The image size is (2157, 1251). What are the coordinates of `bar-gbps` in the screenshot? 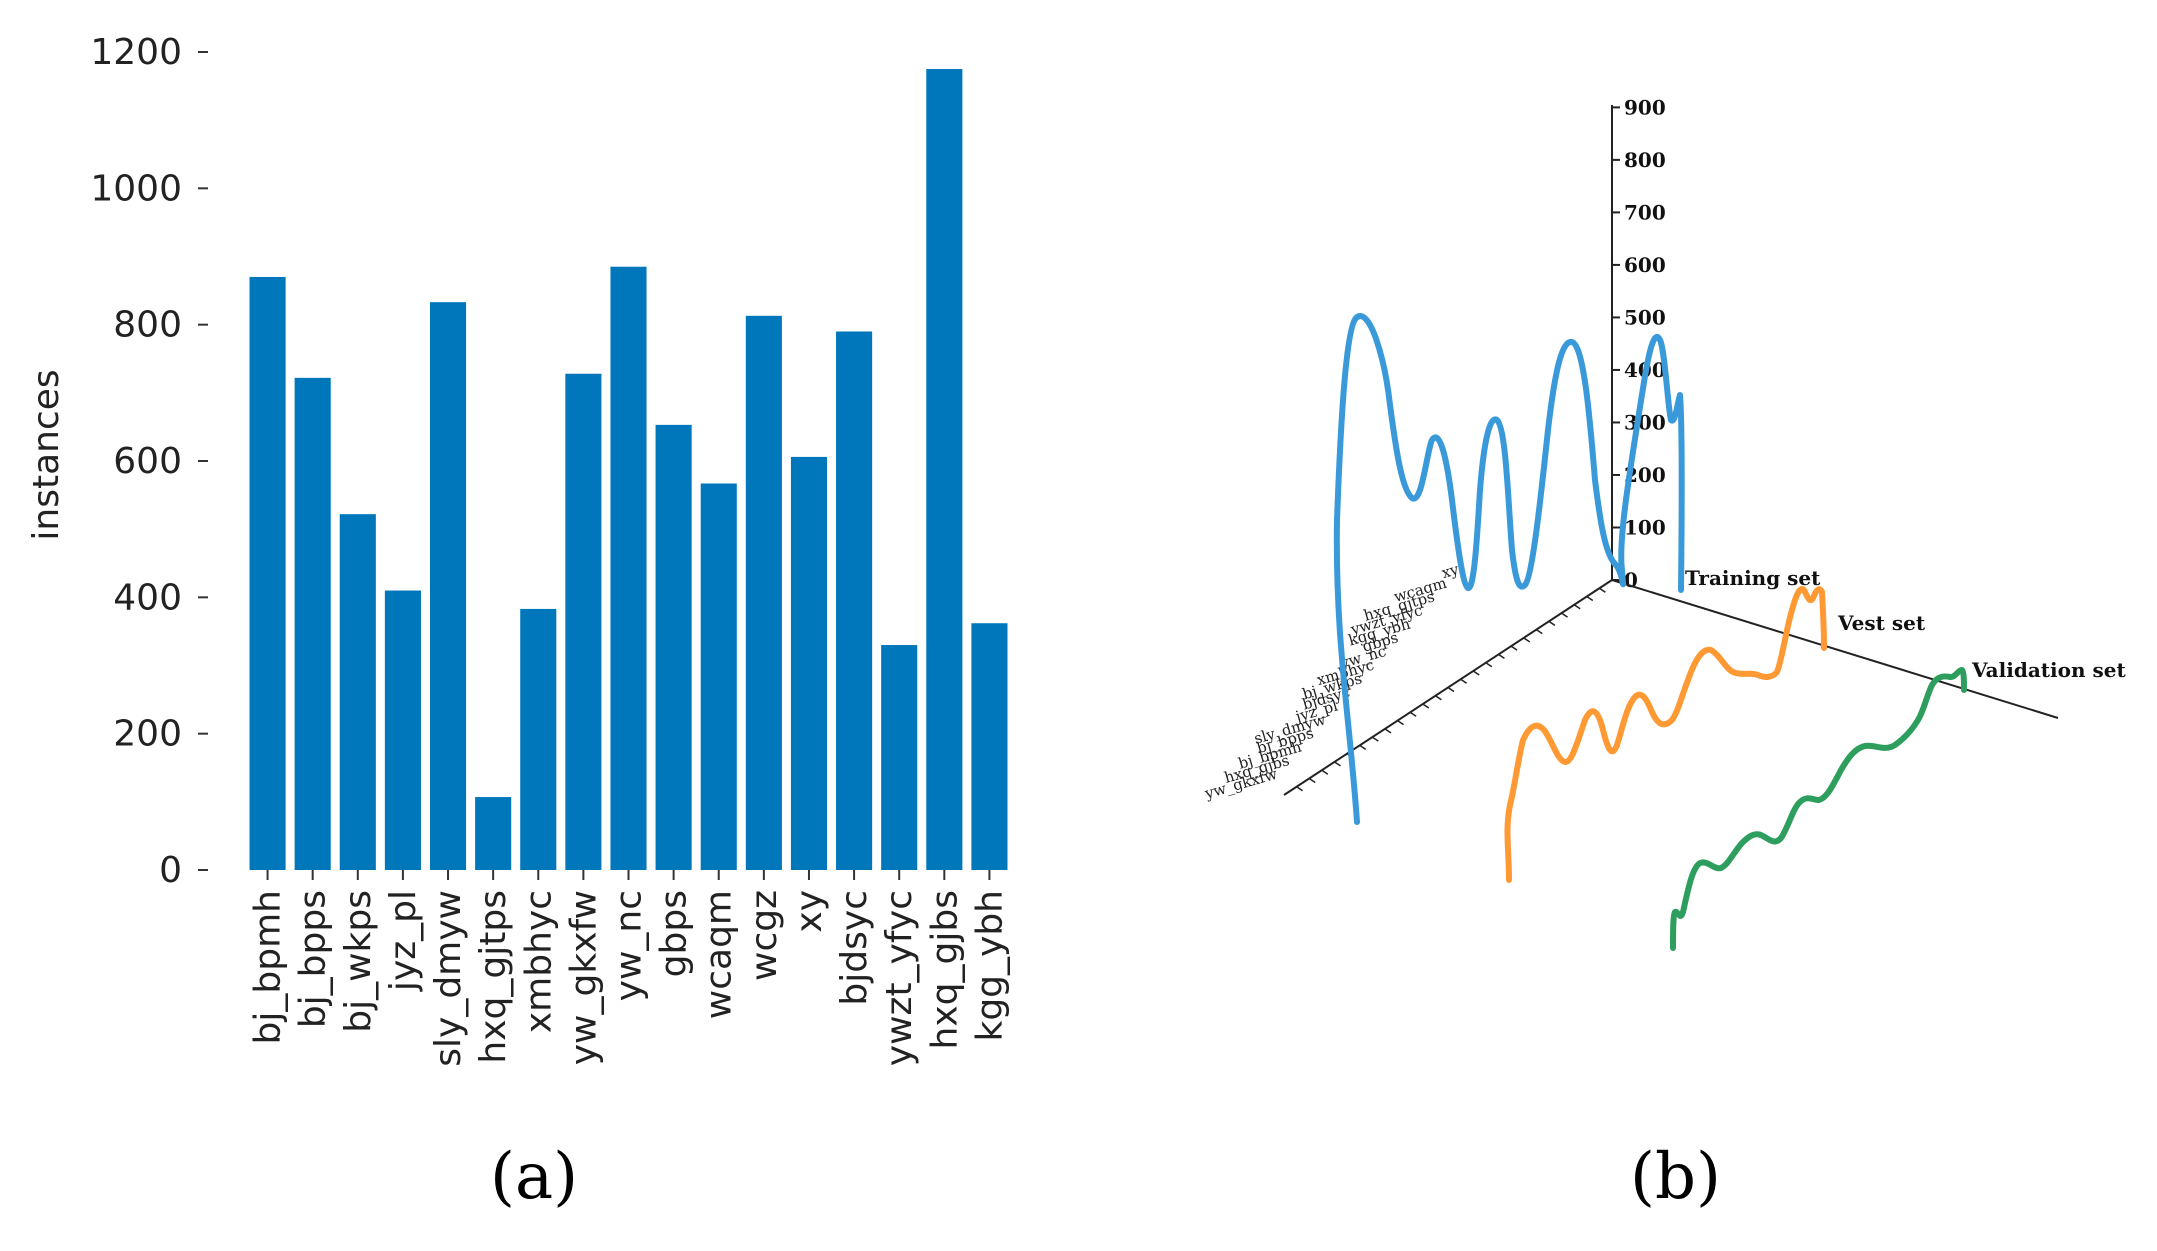 It's located at (673, 647).